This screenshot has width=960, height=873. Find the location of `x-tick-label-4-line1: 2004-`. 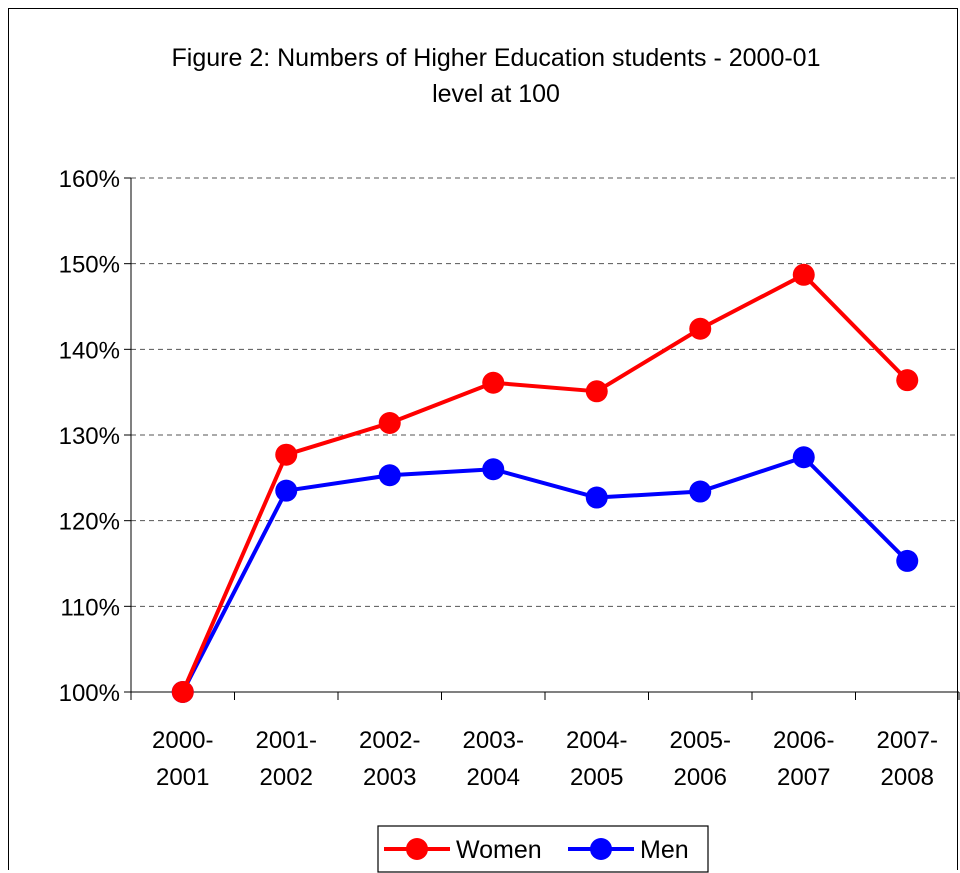

x-tick-label-4-line1: 2004- is located at coordinates (596, 740).